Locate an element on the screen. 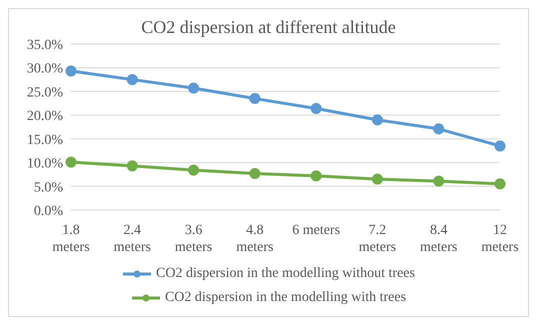 This screenshot has height=325, width=537. y-tick-label: 15.0% is located at coordinates (45, 140).